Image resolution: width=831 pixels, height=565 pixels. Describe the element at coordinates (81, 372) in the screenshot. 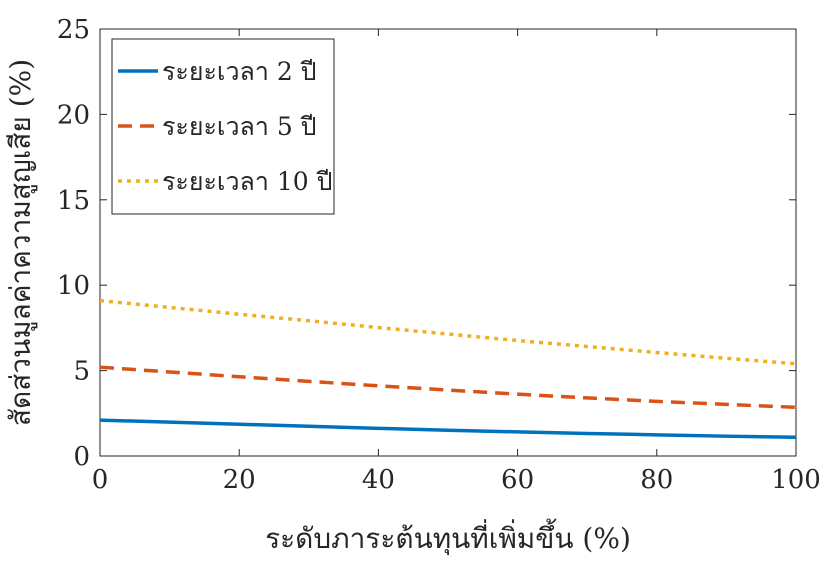

I see `y-tick-label: 5` at that location.